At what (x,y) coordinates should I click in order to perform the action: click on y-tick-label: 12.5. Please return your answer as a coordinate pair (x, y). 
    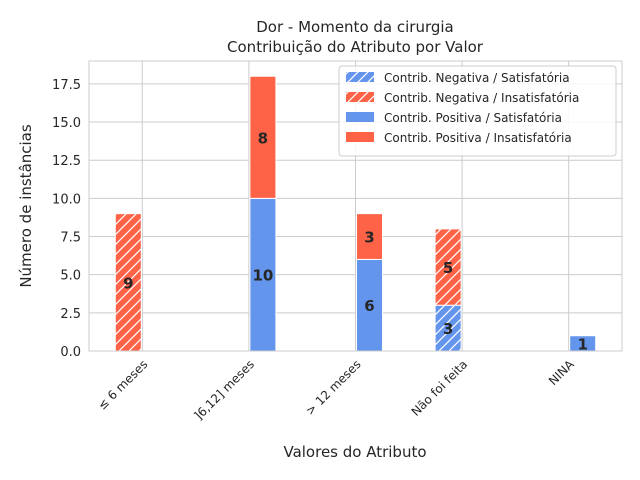
    Looking at the image, I should click on (66, 161).